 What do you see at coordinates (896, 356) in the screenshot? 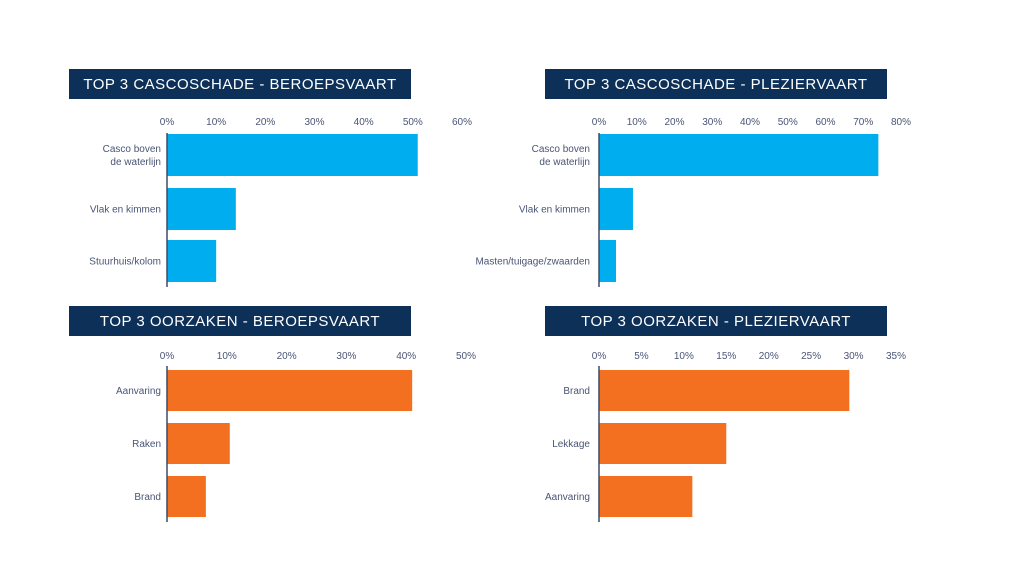
I see `tick-label: 35%` at bounding box center [896, 356].